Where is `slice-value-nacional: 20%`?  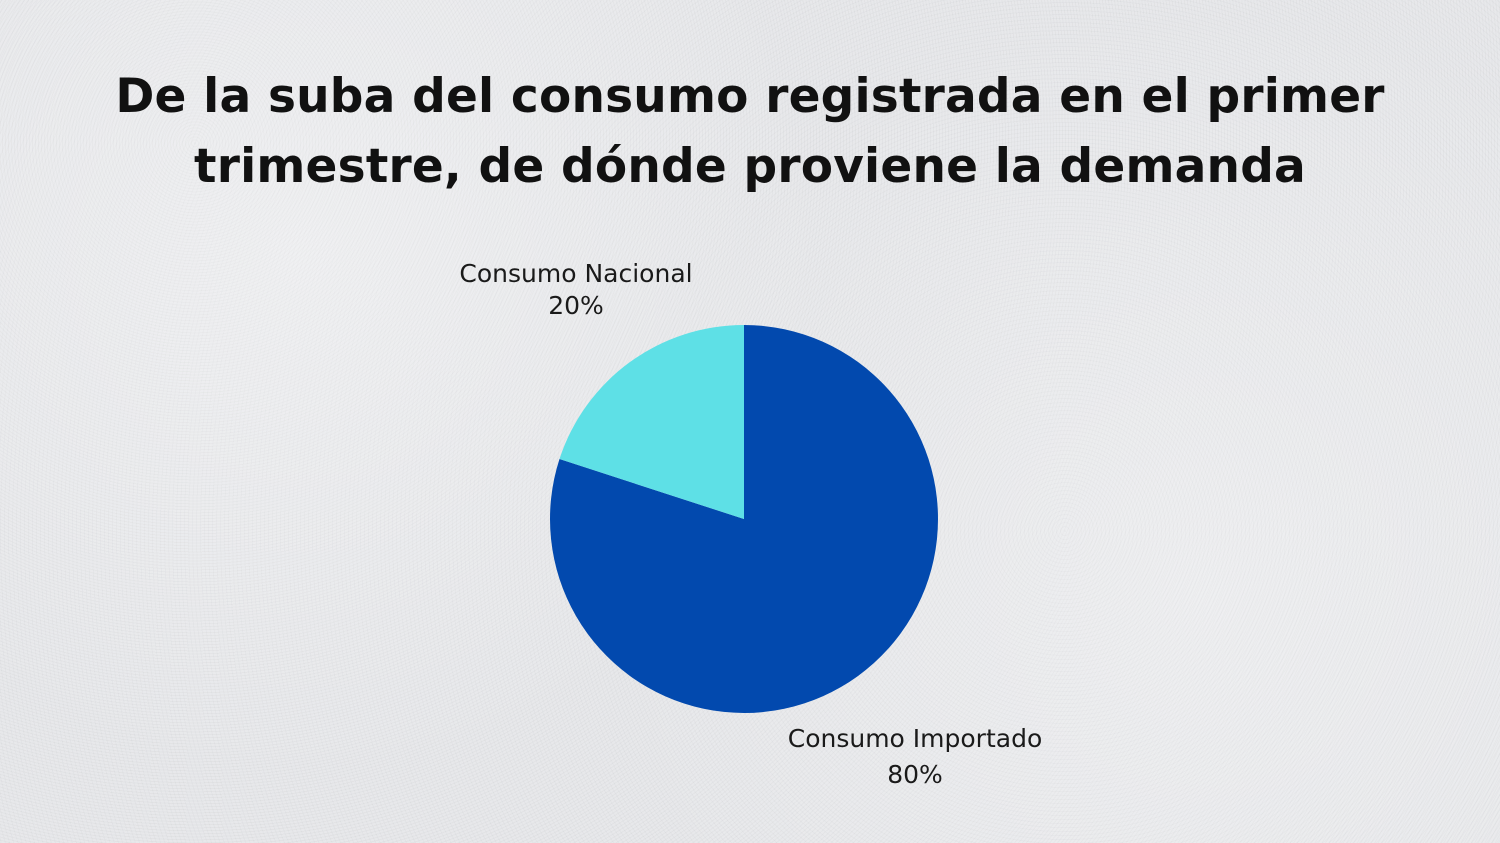
slice-value-nacional: 20% is located at coordinates (576, 305).